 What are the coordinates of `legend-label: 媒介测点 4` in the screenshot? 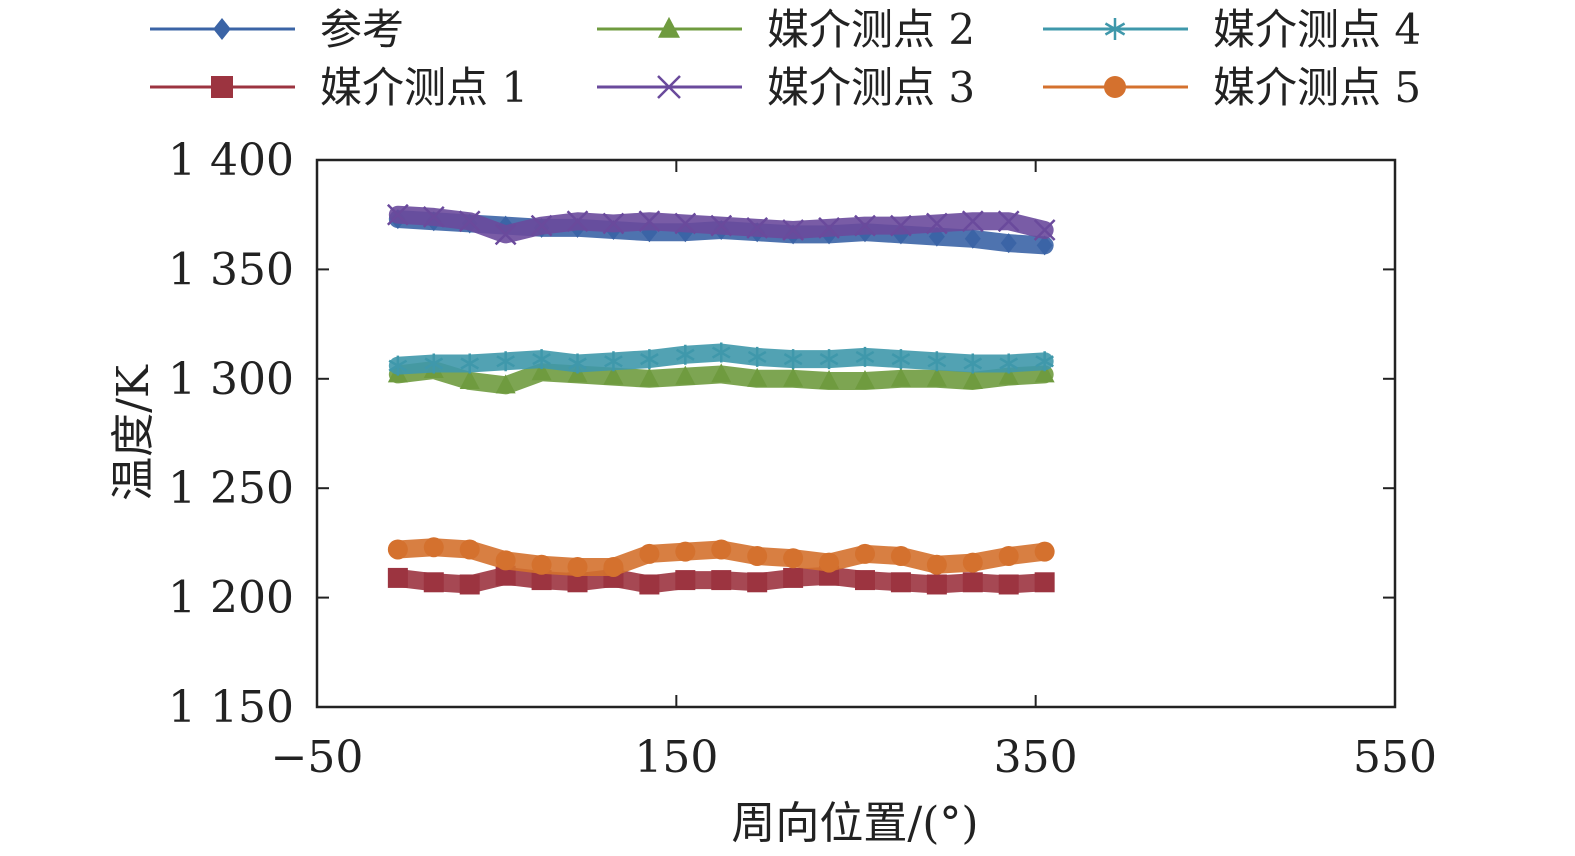 It's located at (1317, 29).